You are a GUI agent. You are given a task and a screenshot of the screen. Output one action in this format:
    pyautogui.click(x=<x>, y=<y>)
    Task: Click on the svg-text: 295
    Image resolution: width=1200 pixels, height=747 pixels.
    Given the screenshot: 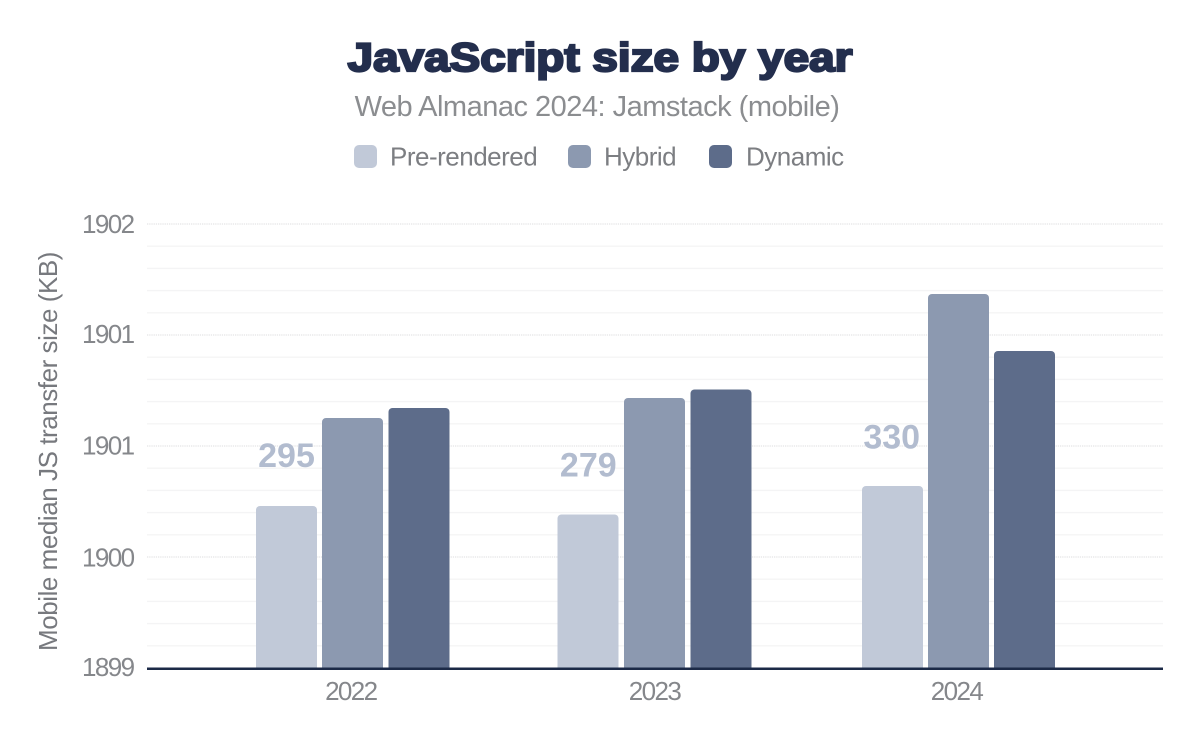 What is the action you would take?
    pyautogui.click(x=286, y=456)
    